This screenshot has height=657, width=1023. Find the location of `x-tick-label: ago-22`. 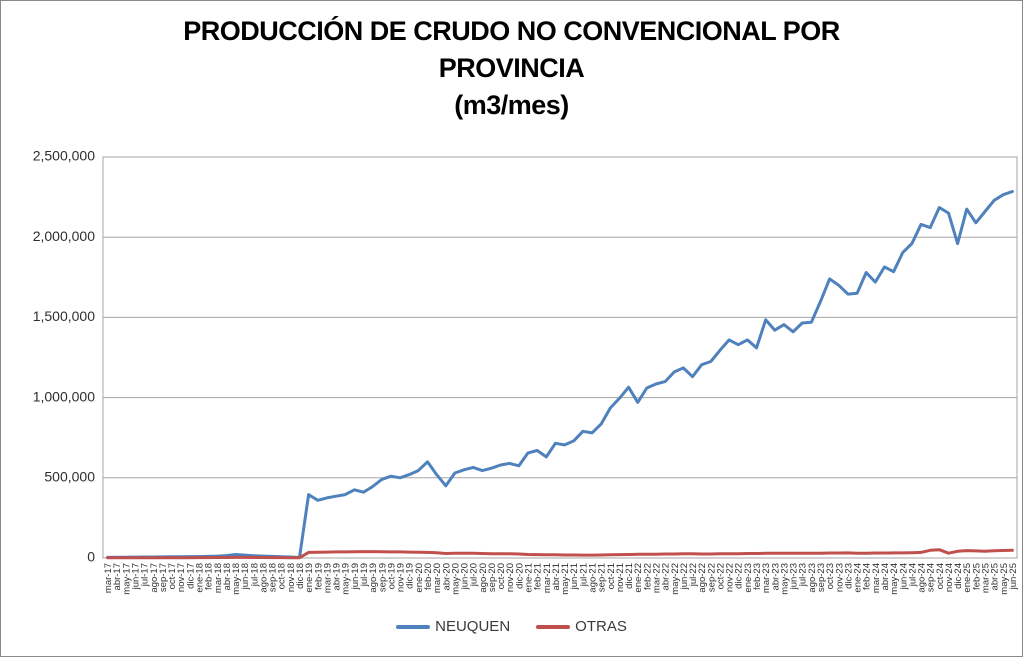

x-tick-label: ago-22 is located at coordinates (702, 578).